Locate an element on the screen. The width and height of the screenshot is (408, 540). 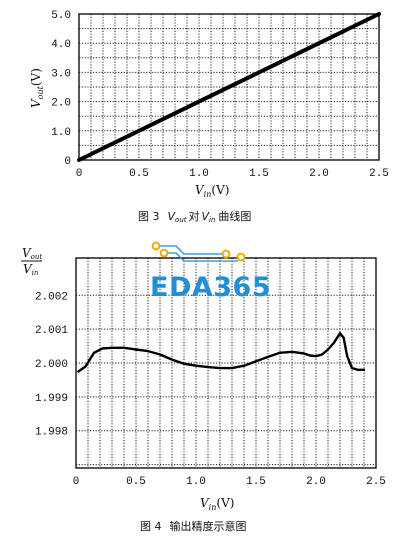
y-tick-label: 2.000 is located at coordinates (51, 365).